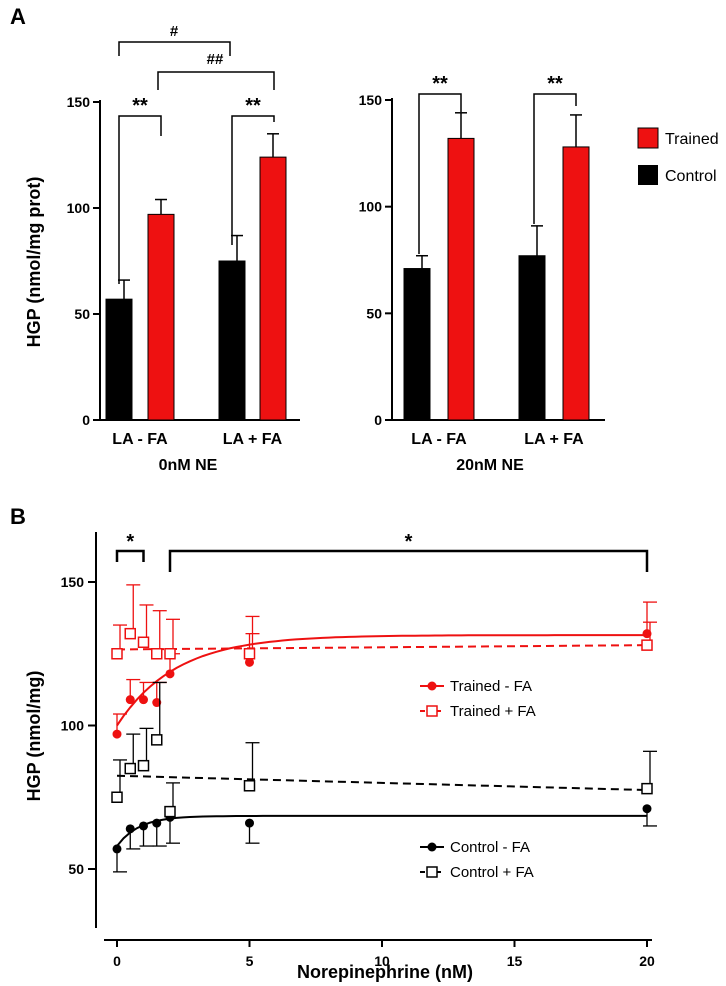 This screenshot has width=726, height=986. I want to click on legend-swatch-control, so click(648, 175).